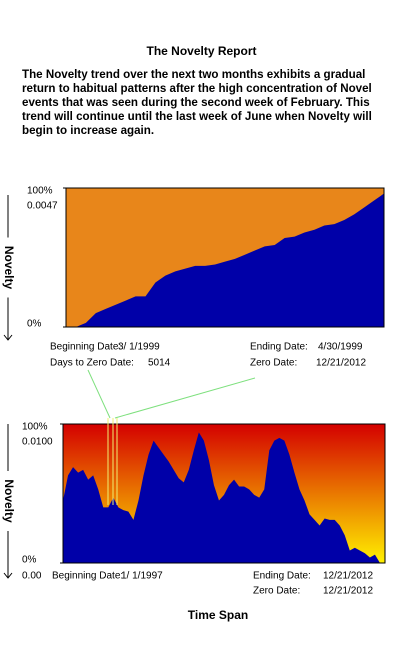 The height and width of the screenshot is (648, 403). What do you see at coordinates (201, 51) in the screenshot?
I see `report-title: The Novelty Report` at bounding box center [201, 51].